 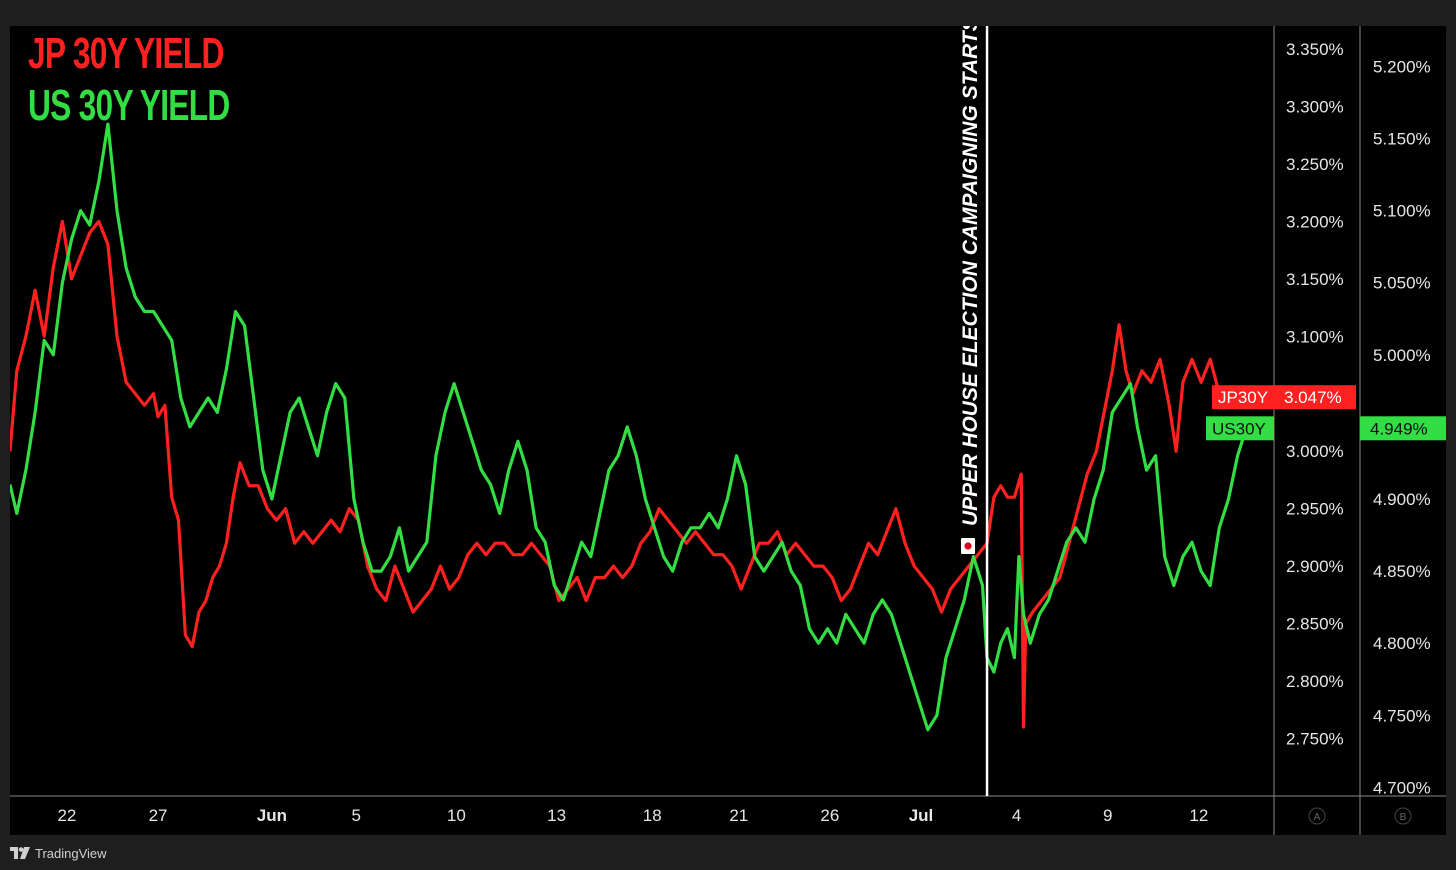 I want to click on y-tick-jp: 3.250%, so click(x=1315, y=164).